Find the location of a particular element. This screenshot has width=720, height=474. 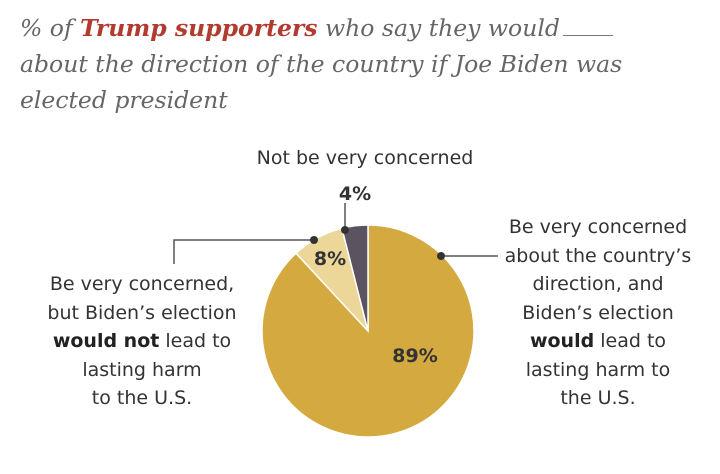

title-line3: elected president is located at coordinates (124, 100).